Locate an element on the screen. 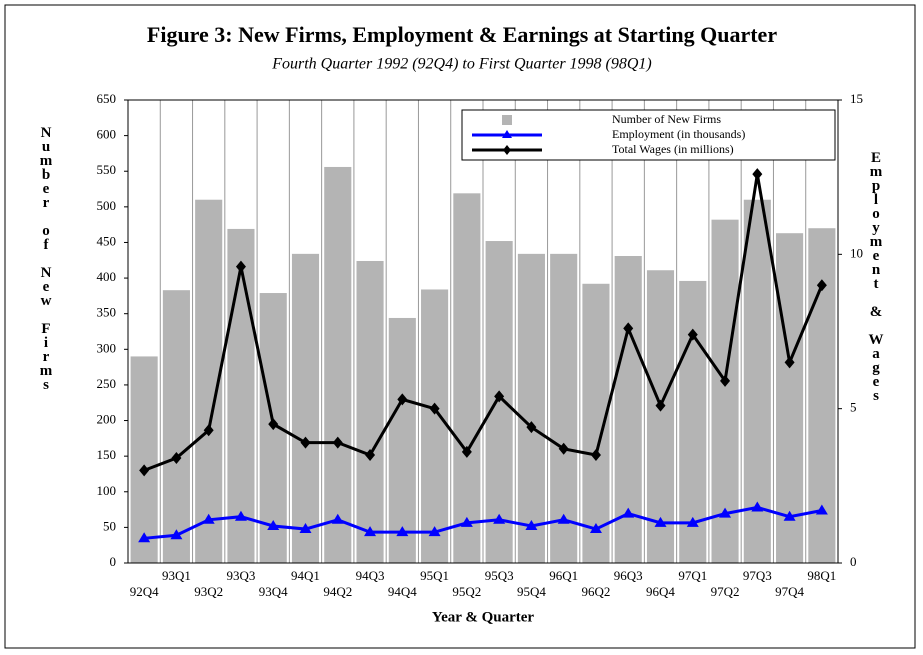 The image size is (923, 655). y-tick-label: 500 is located at coordinates (107, 205).